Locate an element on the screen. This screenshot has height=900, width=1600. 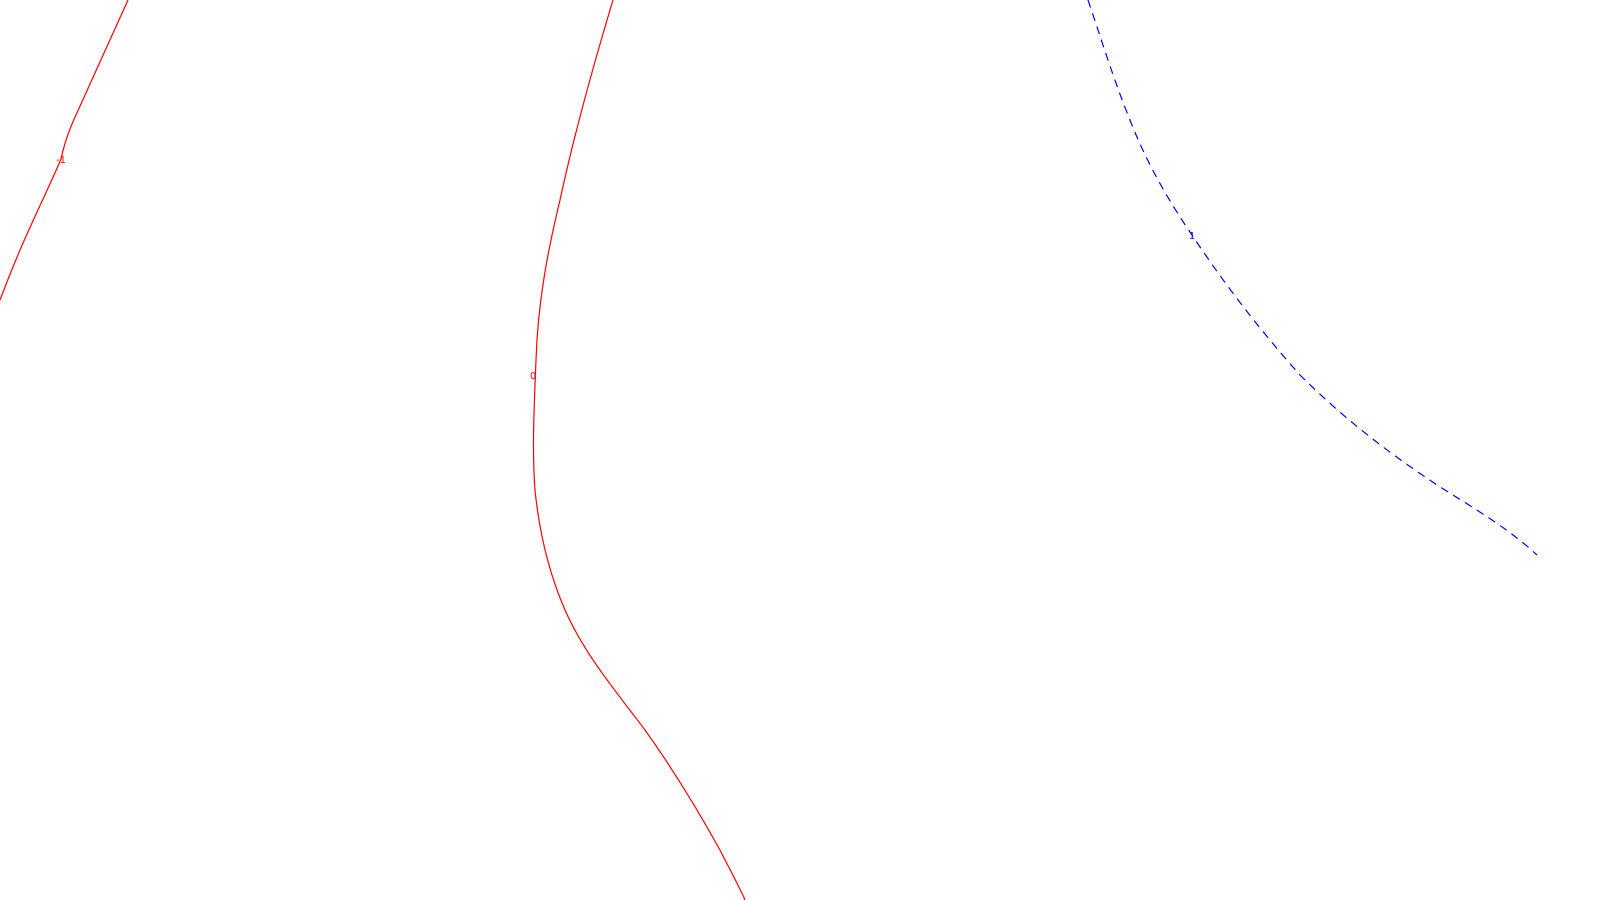
contour-level-minus-1: -1 is located at coordinates (64, 150).